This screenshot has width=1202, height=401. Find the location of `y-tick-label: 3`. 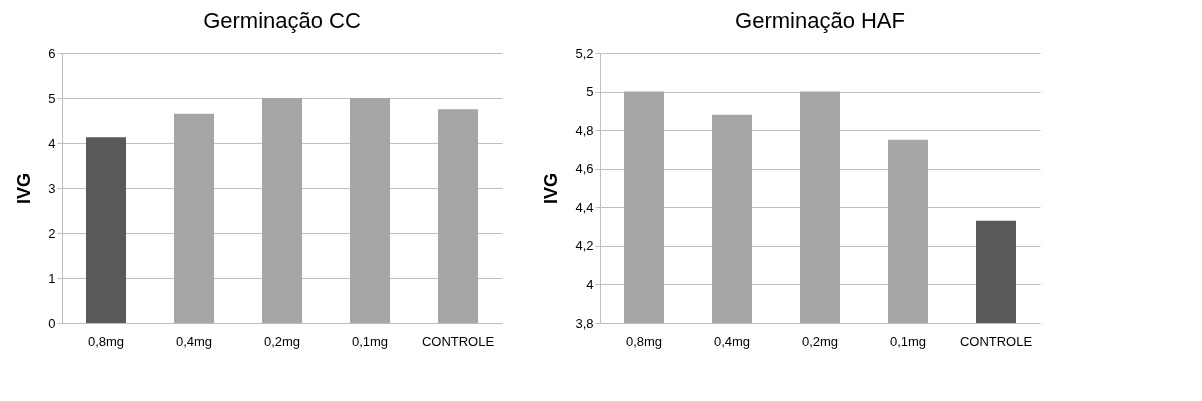

y-tick-label: 3 is located at coordinates (52, 188).